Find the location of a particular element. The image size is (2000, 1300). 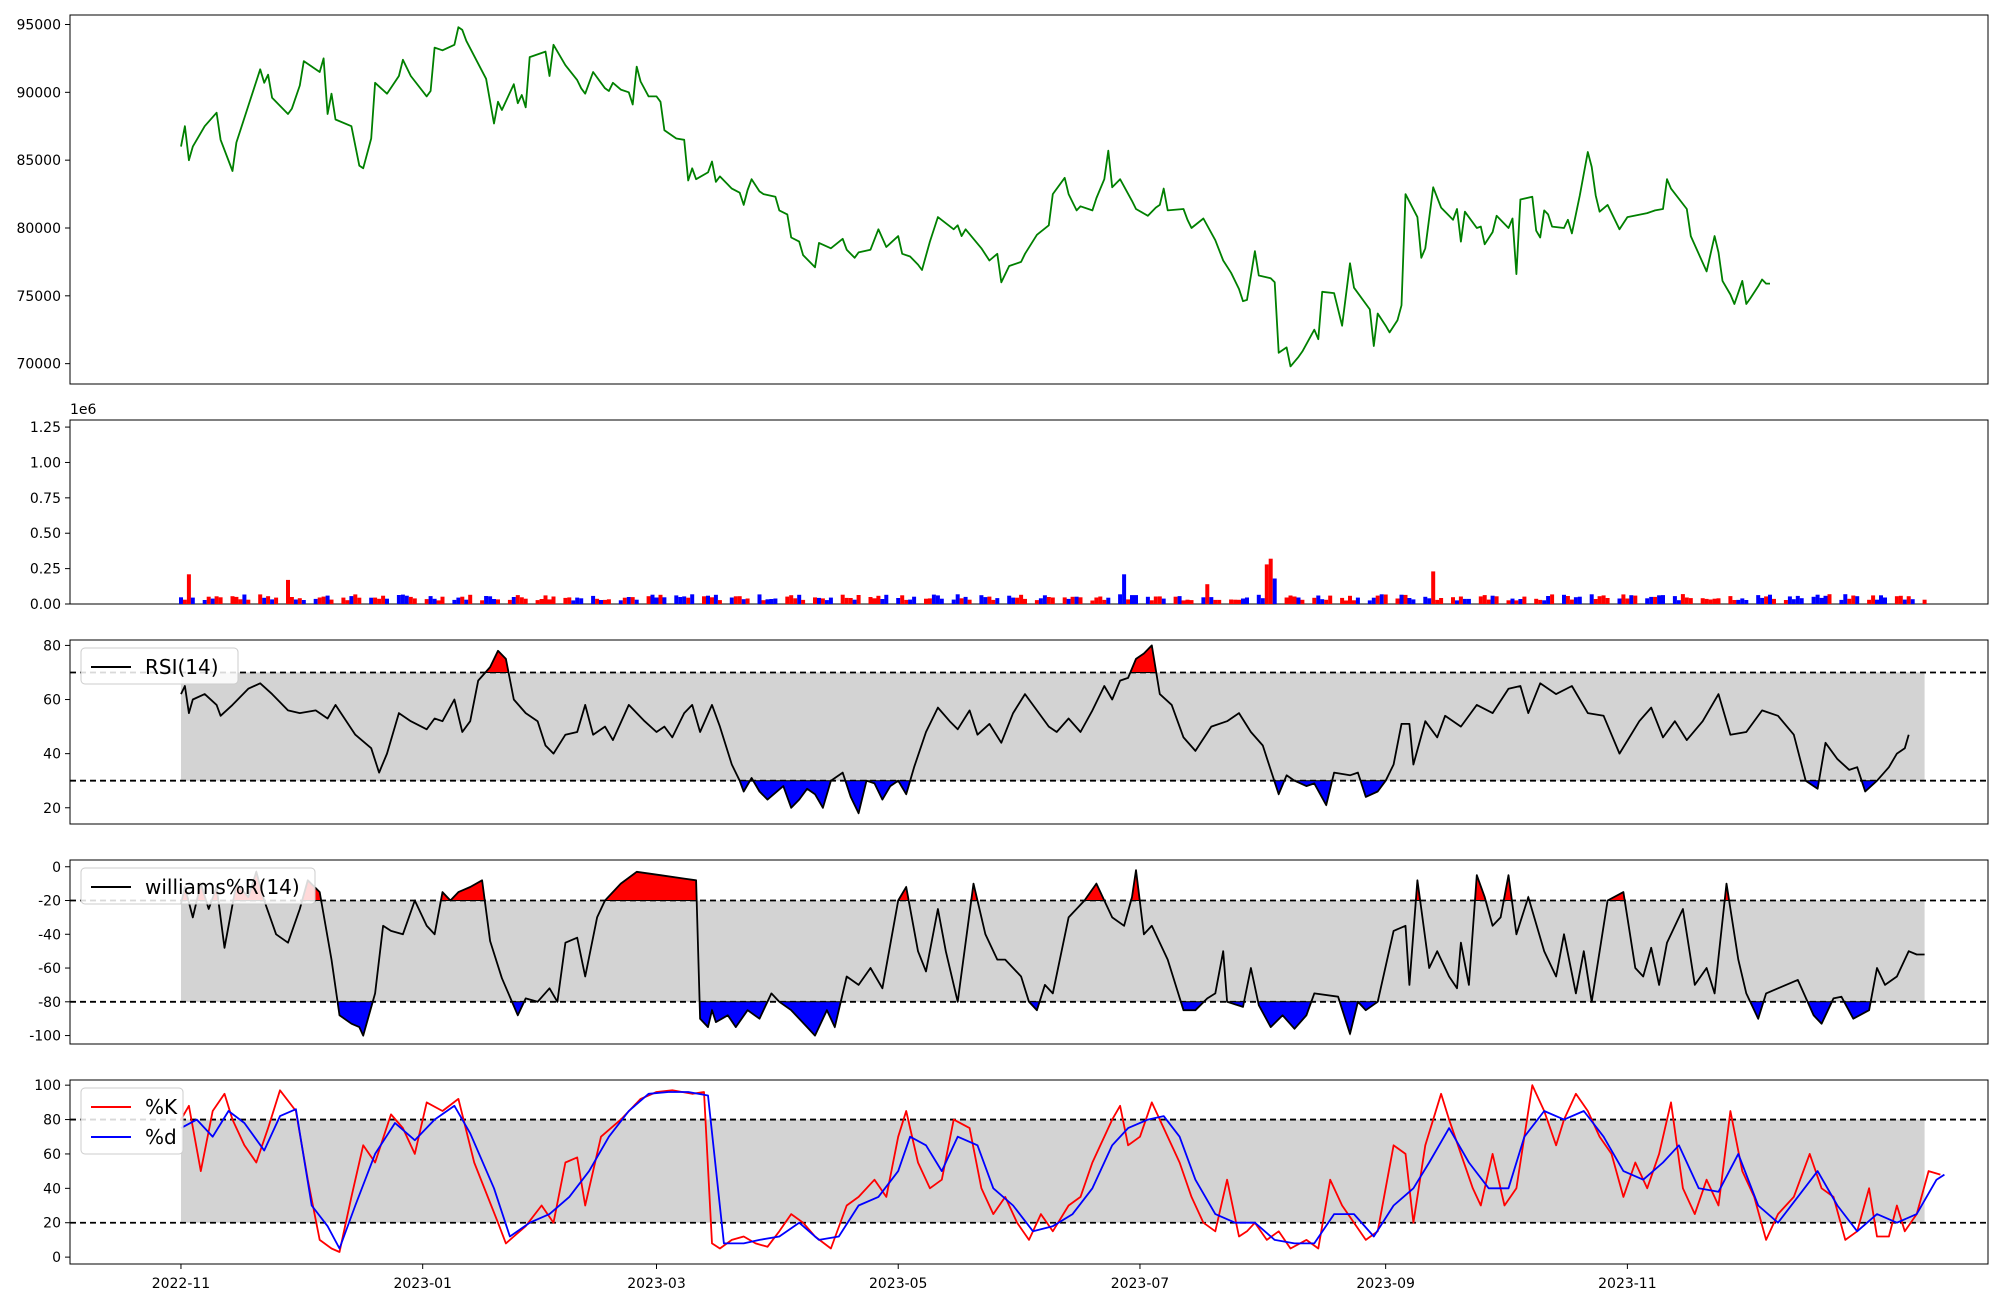

y-tick-label: 1.25 is located at coordinates (45, 428).